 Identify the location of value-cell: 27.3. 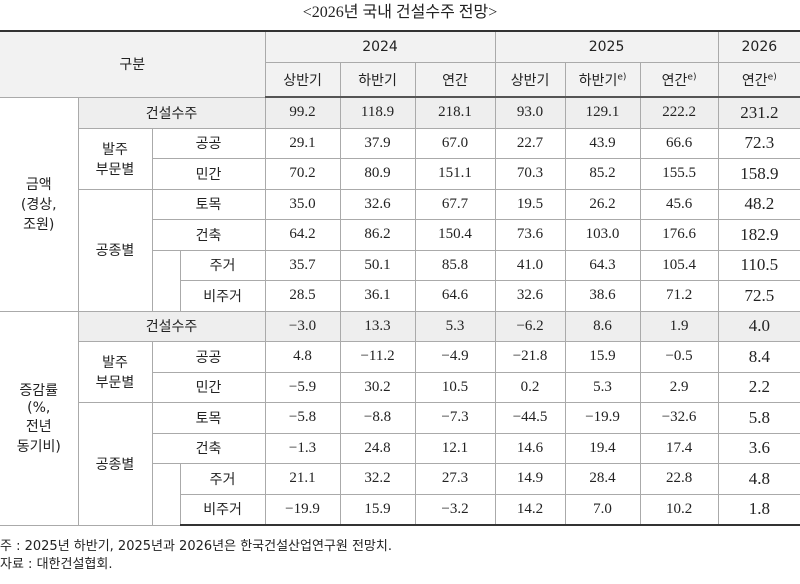
(455, 479).